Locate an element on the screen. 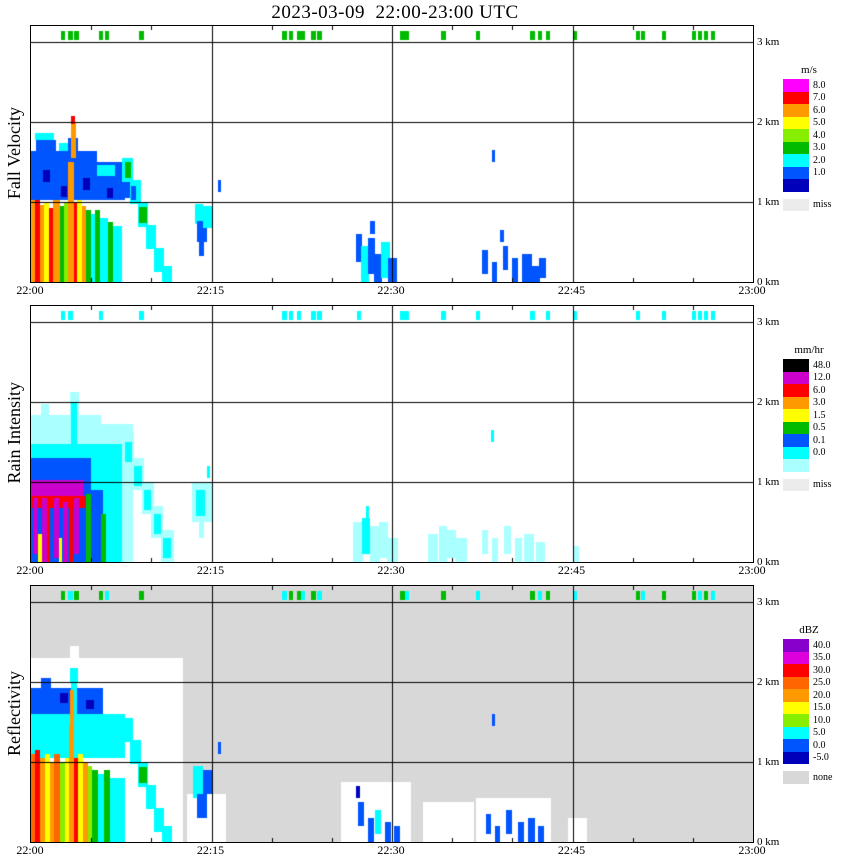  colorbar-value-label: 30.0 is located at coordinates (822, 670).